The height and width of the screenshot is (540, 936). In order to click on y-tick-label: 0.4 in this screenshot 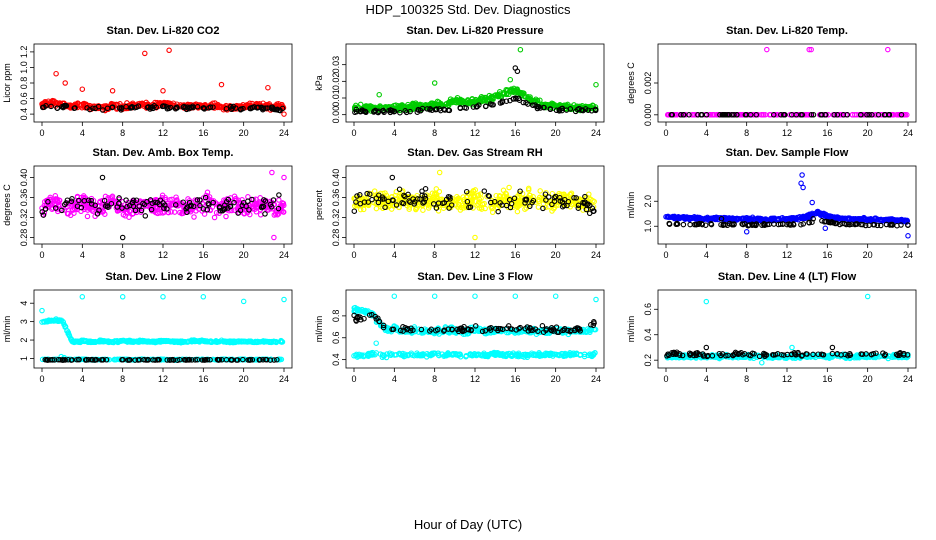, I will do `click(336, 359)`.